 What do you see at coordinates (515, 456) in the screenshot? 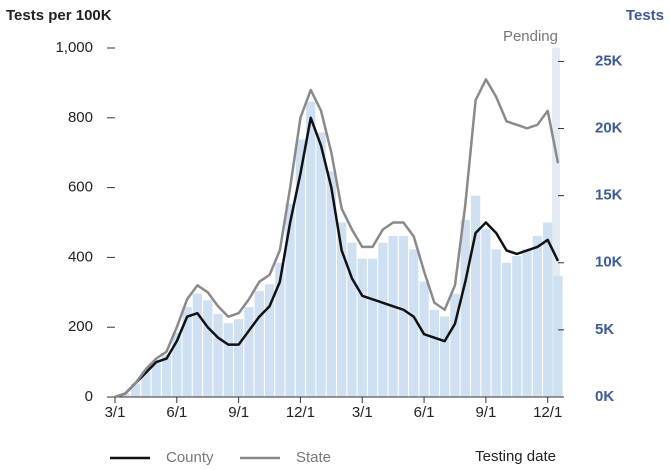
I see `x-axis-title: Testing date` at bounding box center [515, 456].